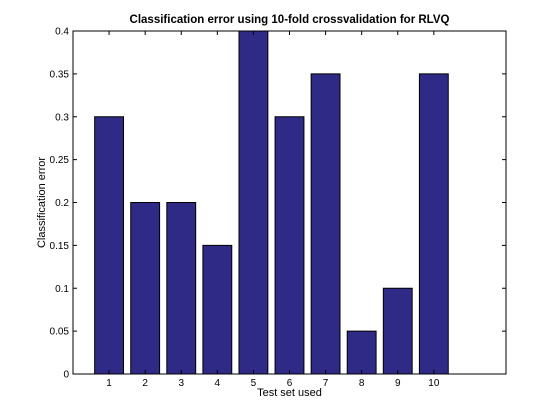 The image size is (560, 420). What do you see at coordinates (181, 383) in the screenshot?
I see `x-tick-label-3: 3` at bounding box center [181, 383].